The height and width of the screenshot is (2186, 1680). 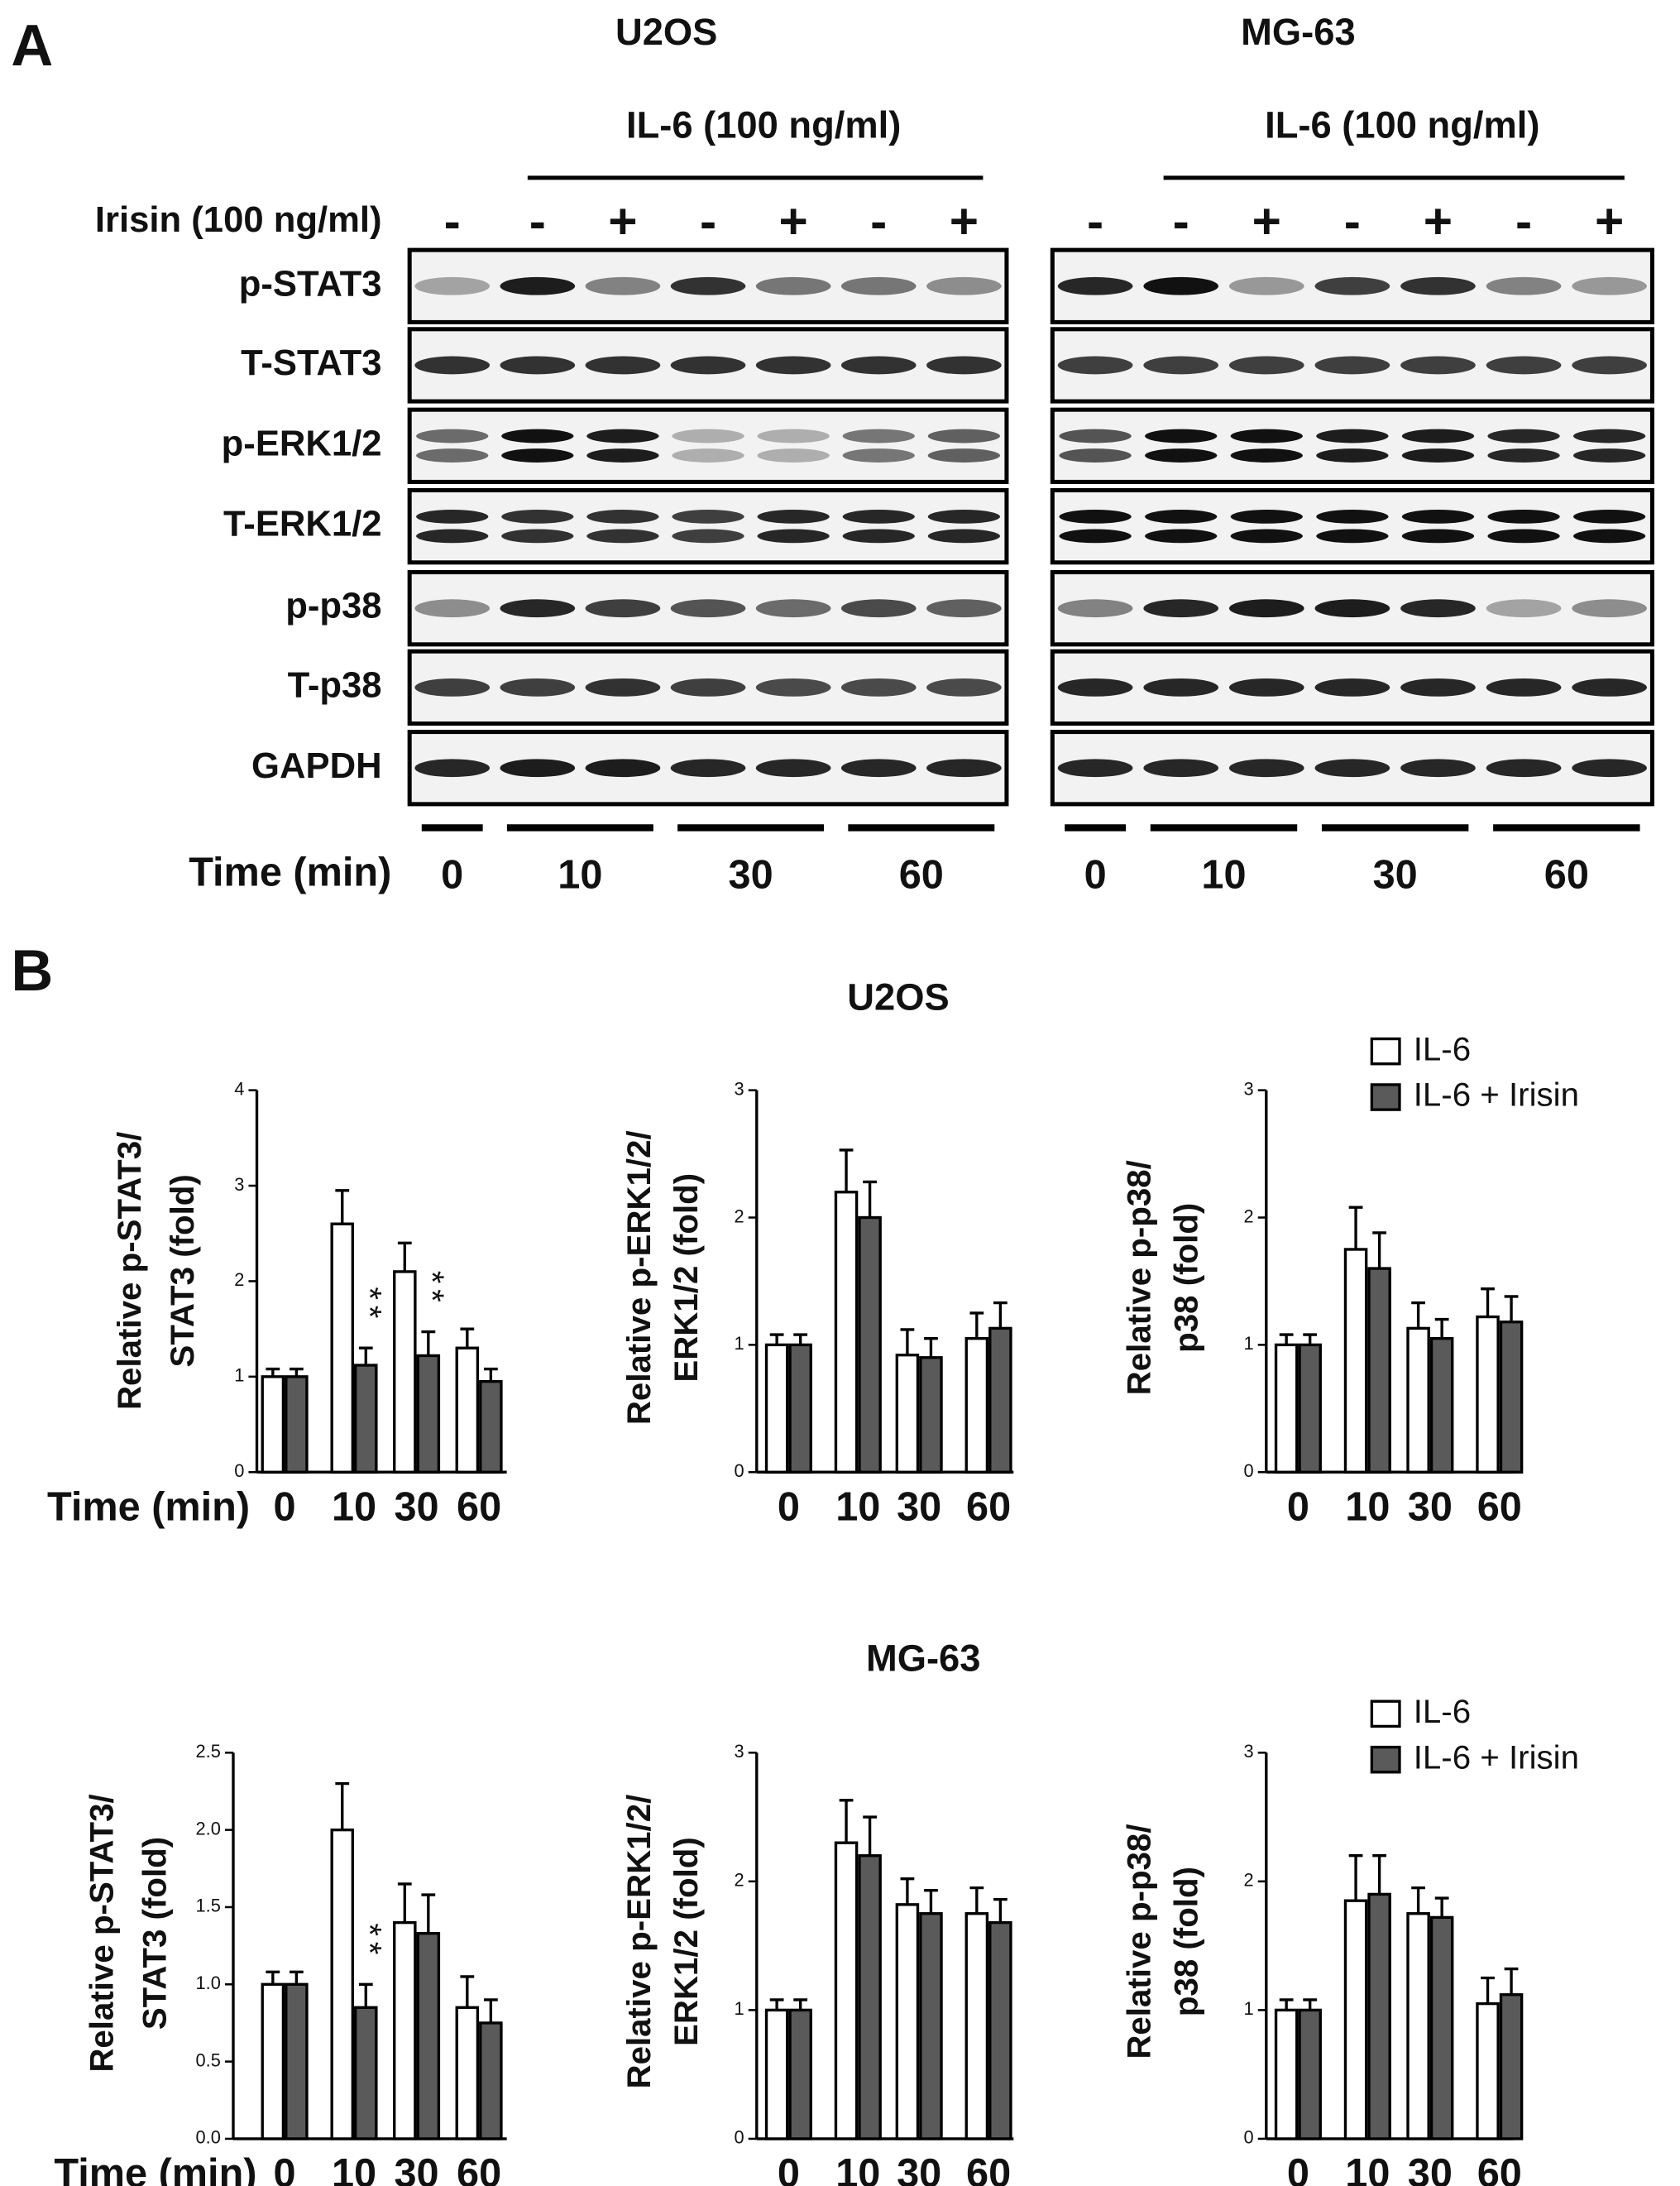 What do you see at coordinates (1496, 1095) in the screenshot?
I see `legend-label: IL-6 + Irisin` at bounding box center [1496, 1095].